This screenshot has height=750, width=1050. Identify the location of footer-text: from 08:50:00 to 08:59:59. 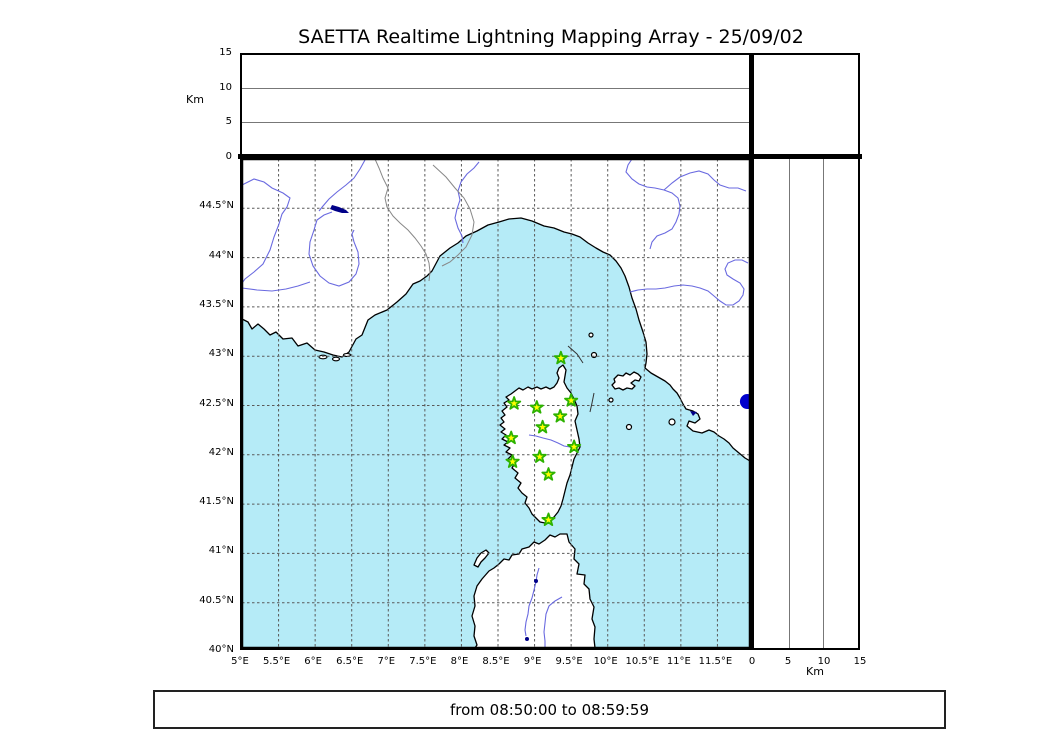
(549, 709).